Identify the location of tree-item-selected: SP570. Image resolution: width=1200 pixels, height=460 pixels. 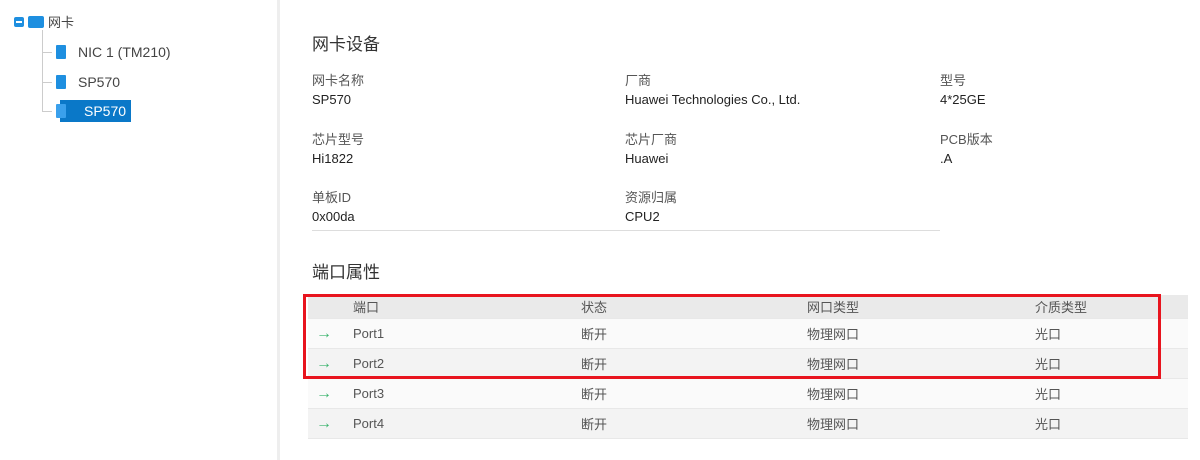
(87, 111).